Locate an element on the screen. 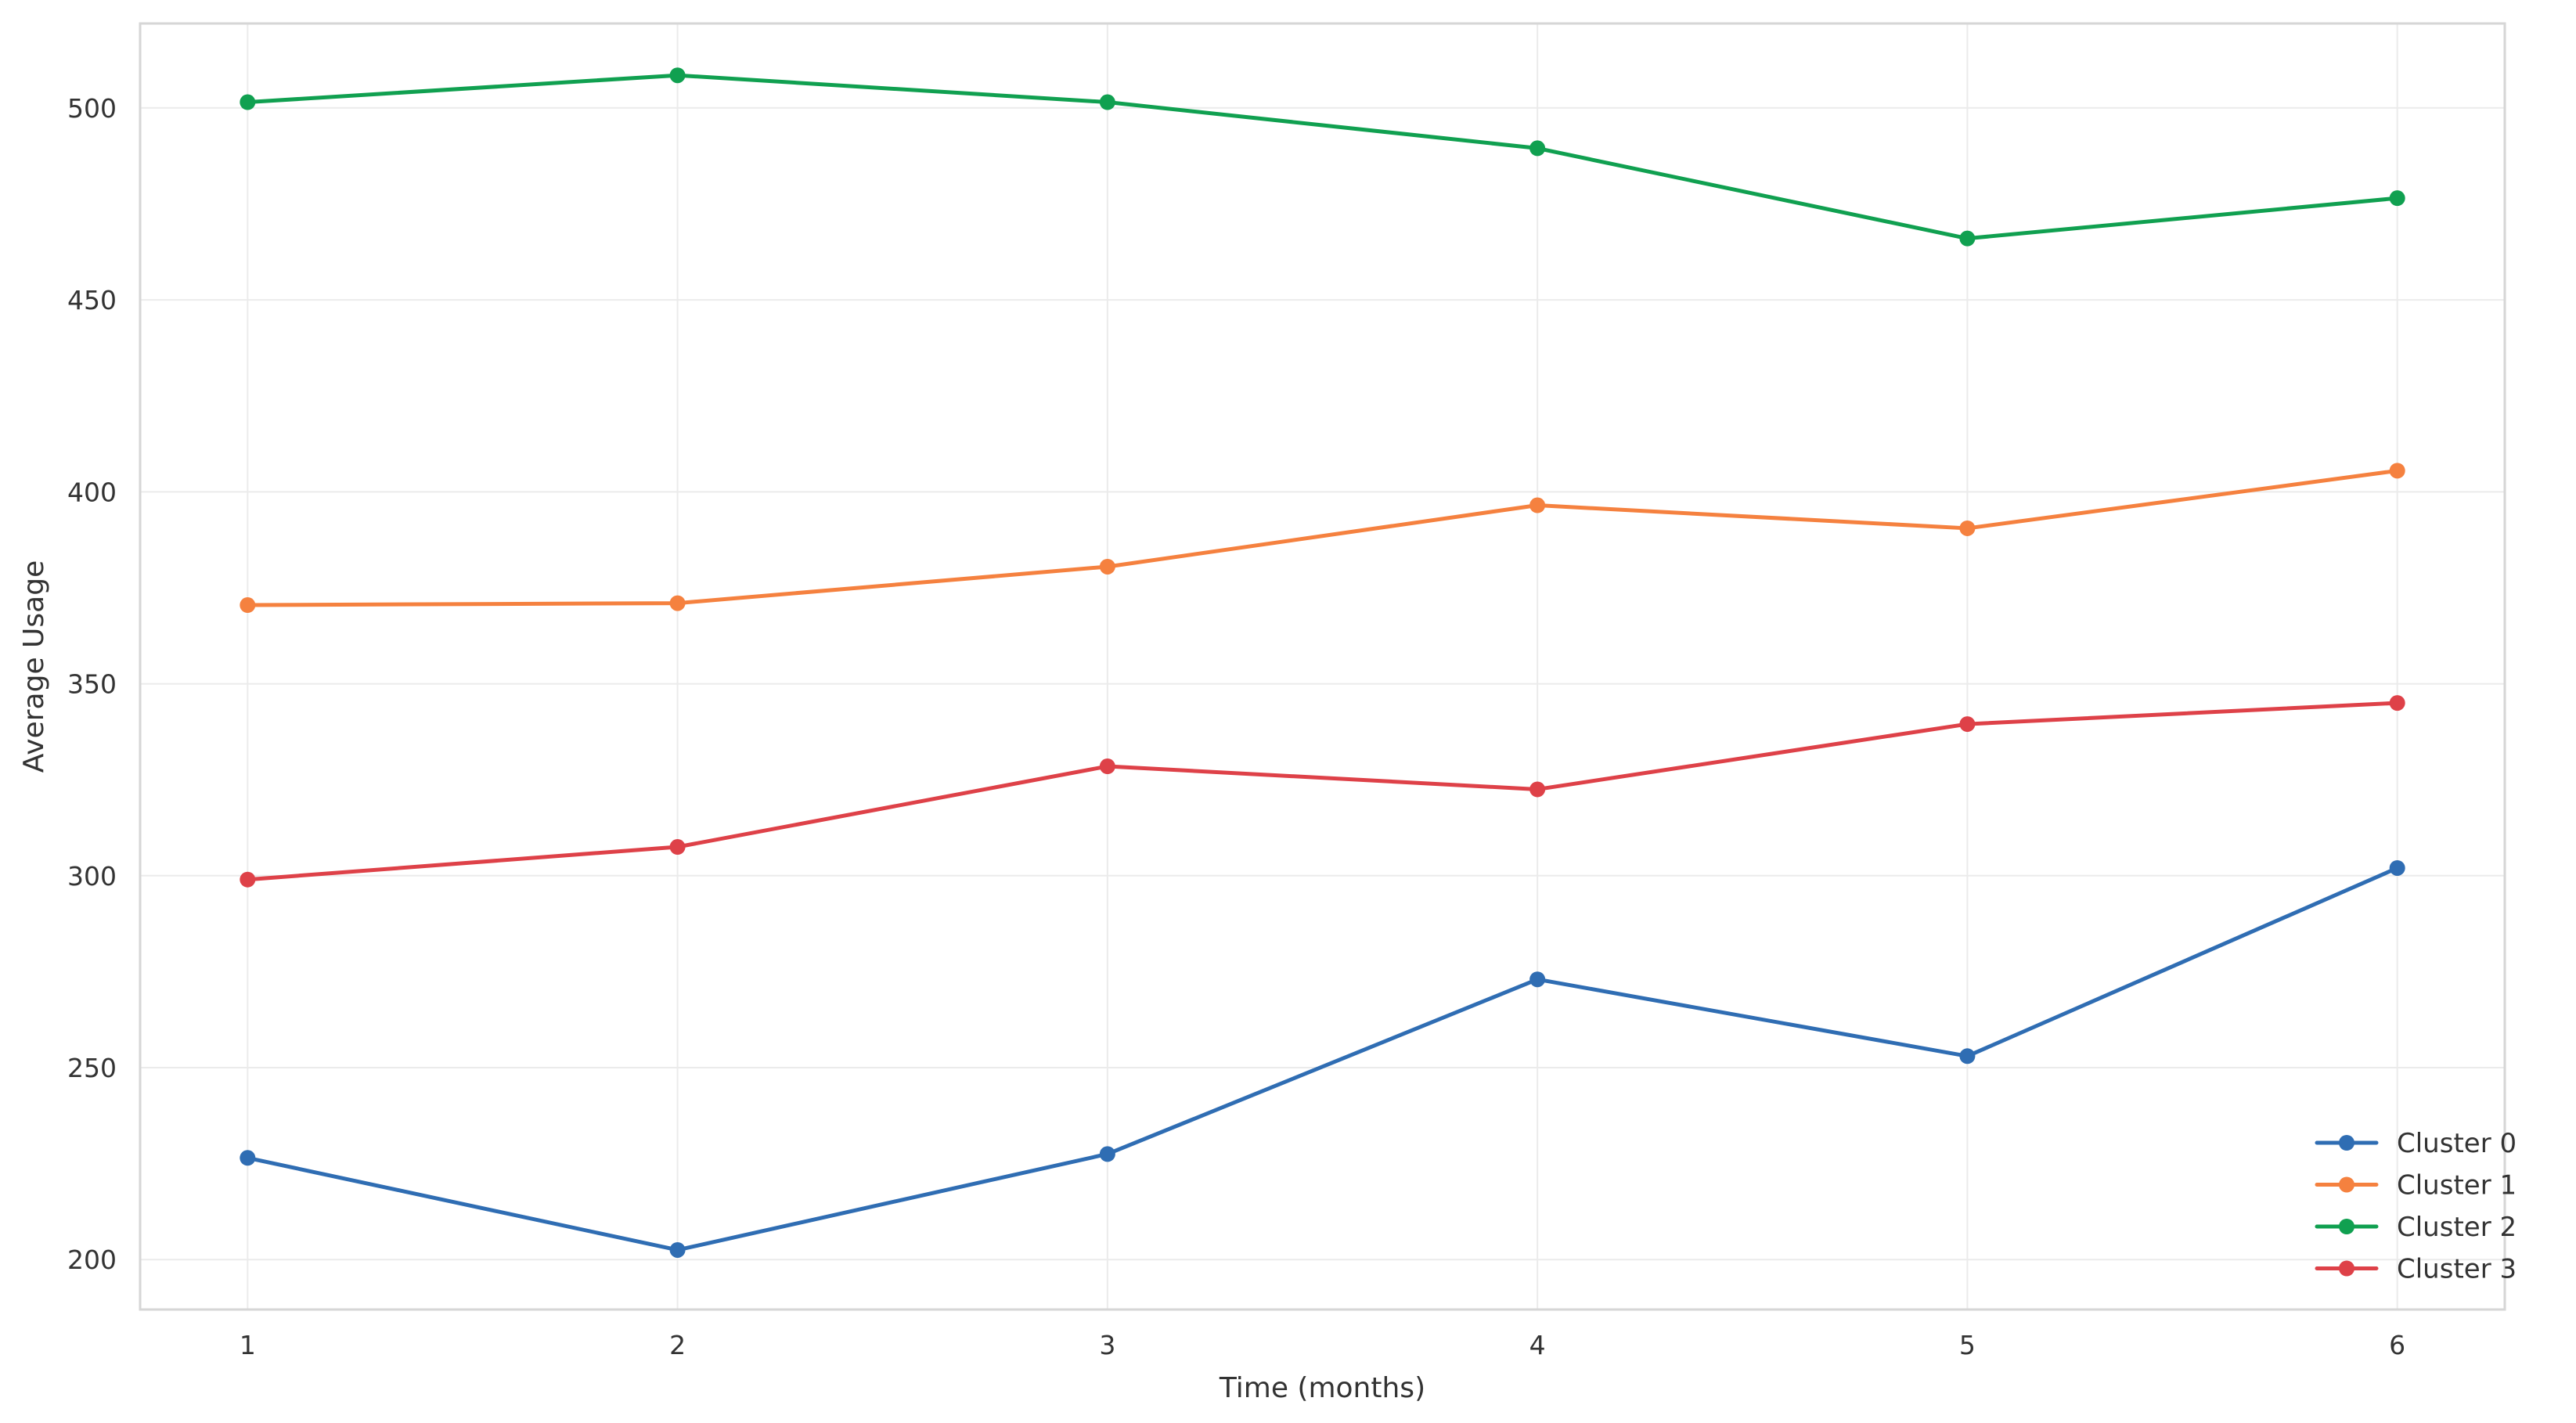 The image size is (2576, 1423). x-tick-label: 3 is located at coordinates (1107, 1345).